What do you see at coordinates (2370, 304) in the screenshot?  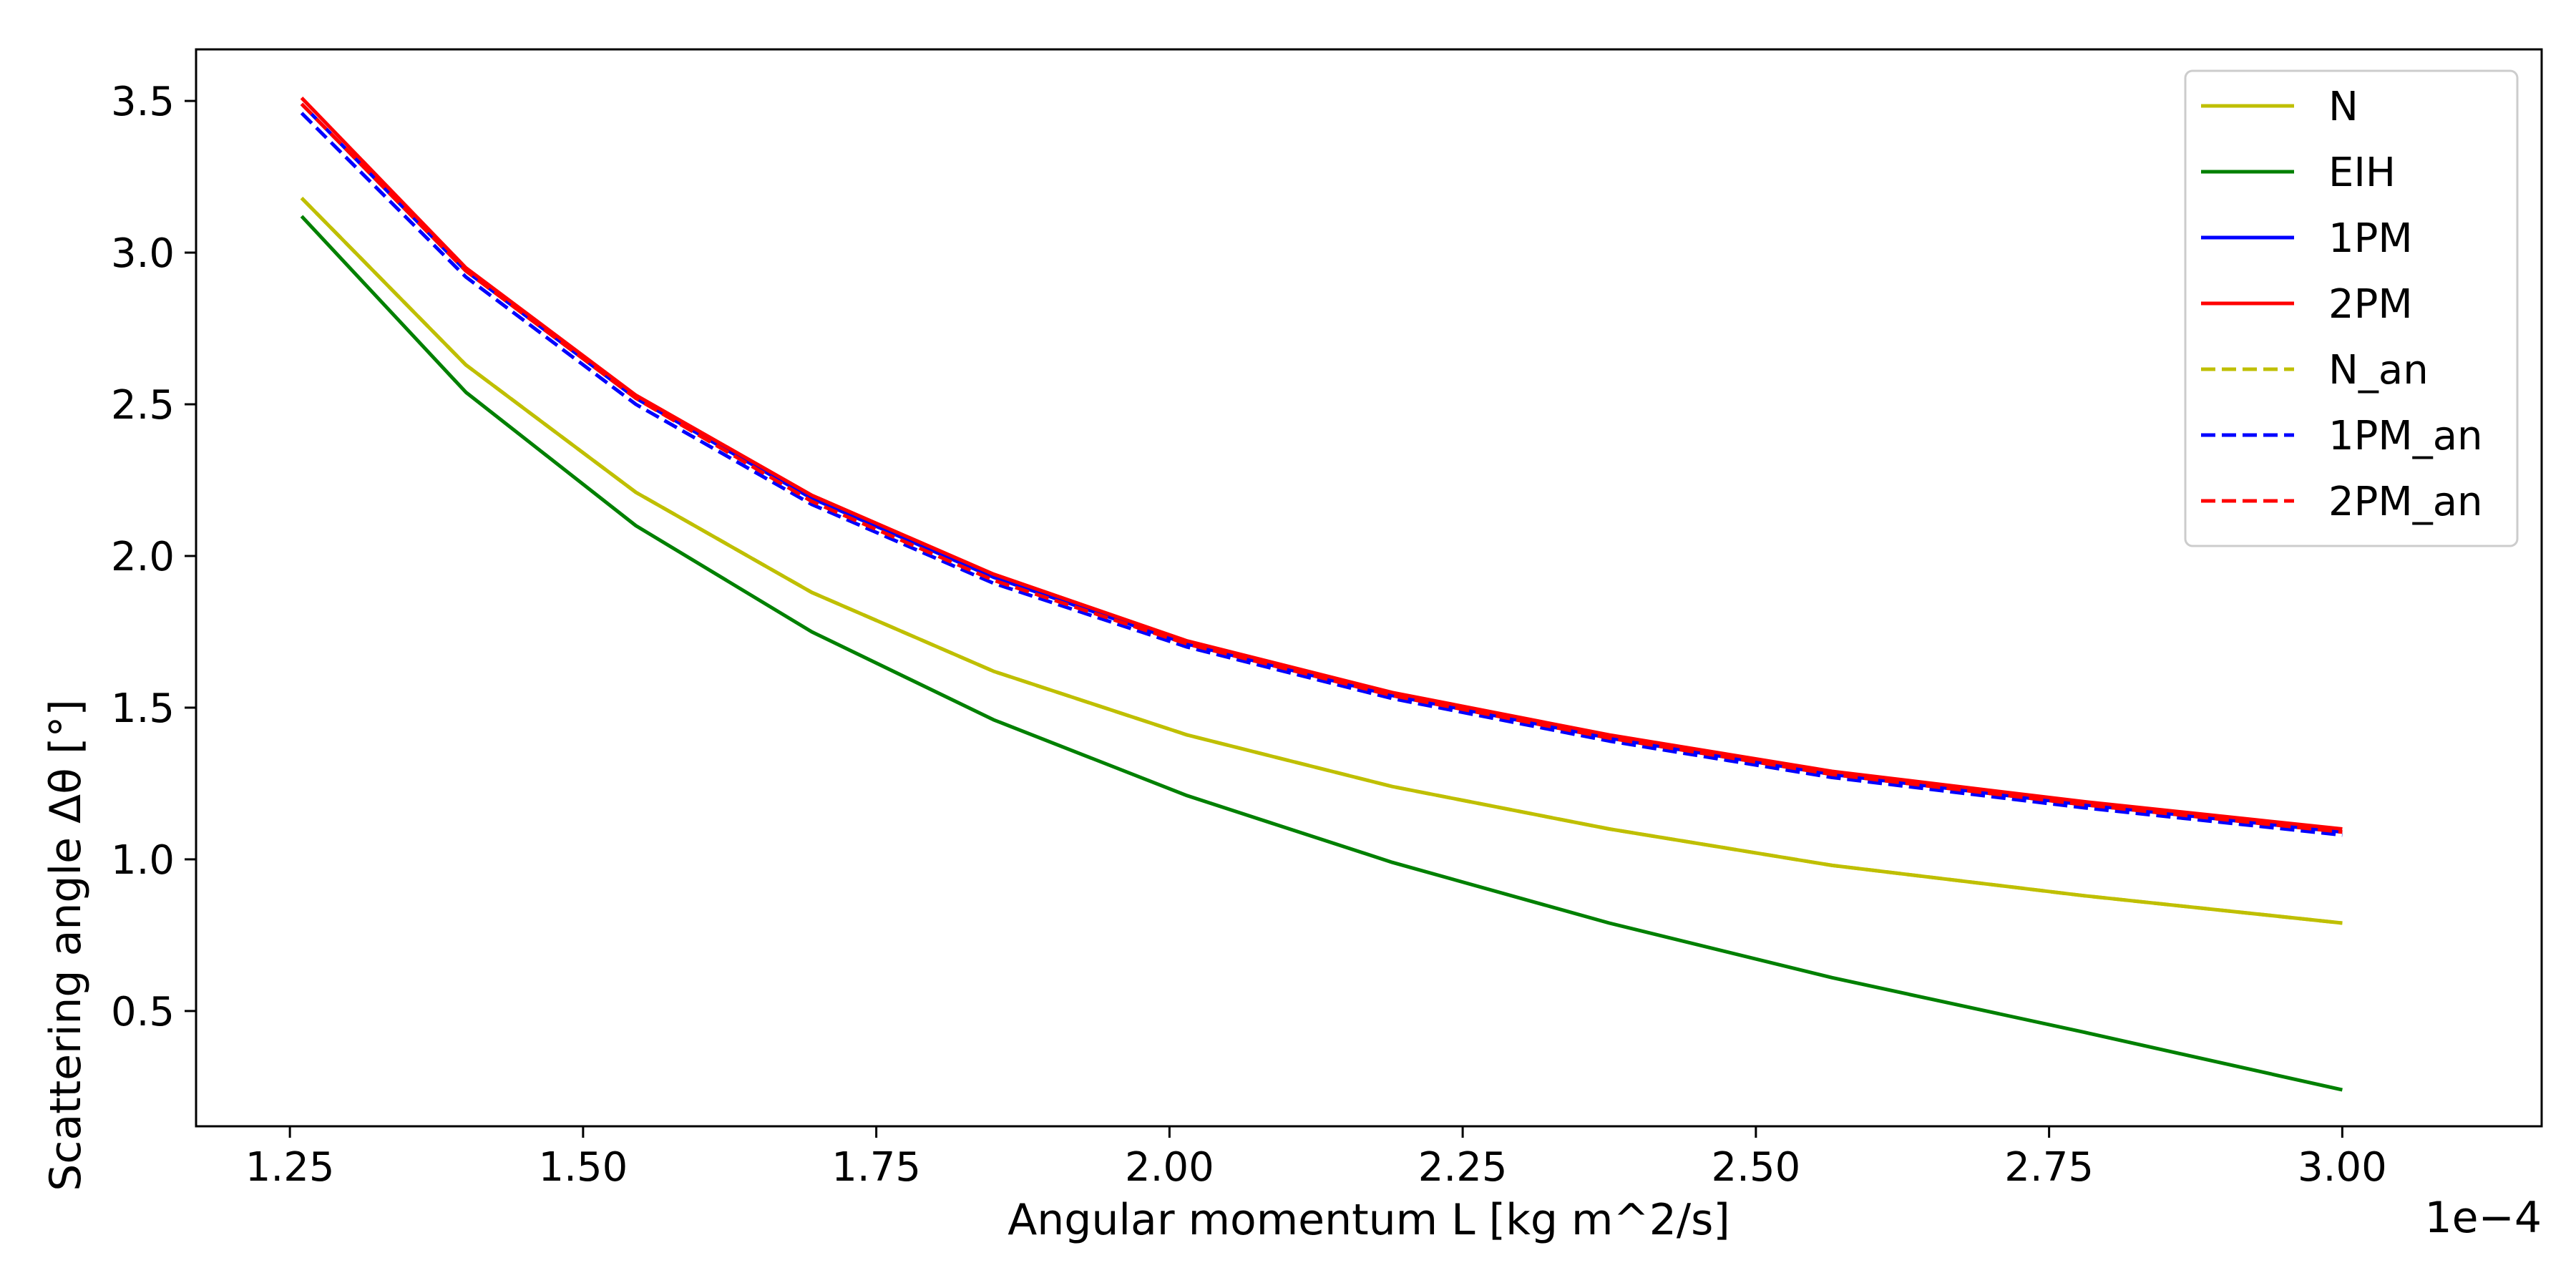 I see `legend-label: 2PM` at bounding box center [2370, 304].